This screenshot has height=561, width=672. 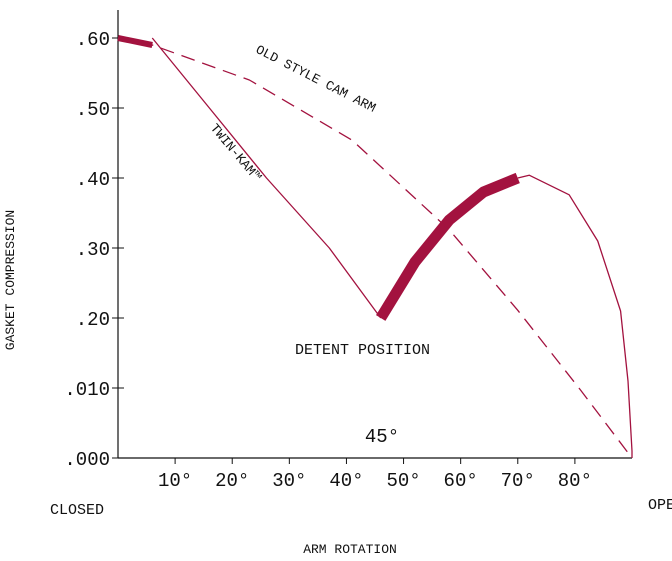 I want to click on x-tick-label: 80°, so click(x=575, y=481).